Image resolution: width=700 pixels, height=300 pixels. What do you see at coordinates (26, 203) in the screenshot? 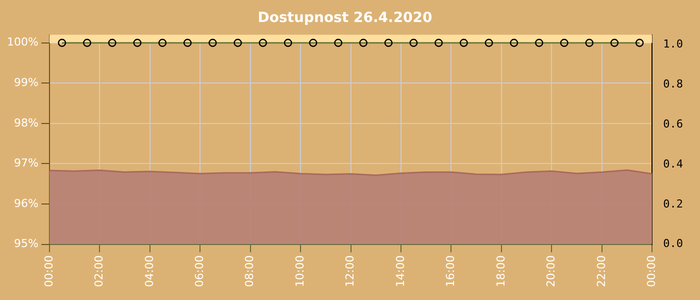
I see `y-tick-label: 96%` at bounding box center [26, 203].